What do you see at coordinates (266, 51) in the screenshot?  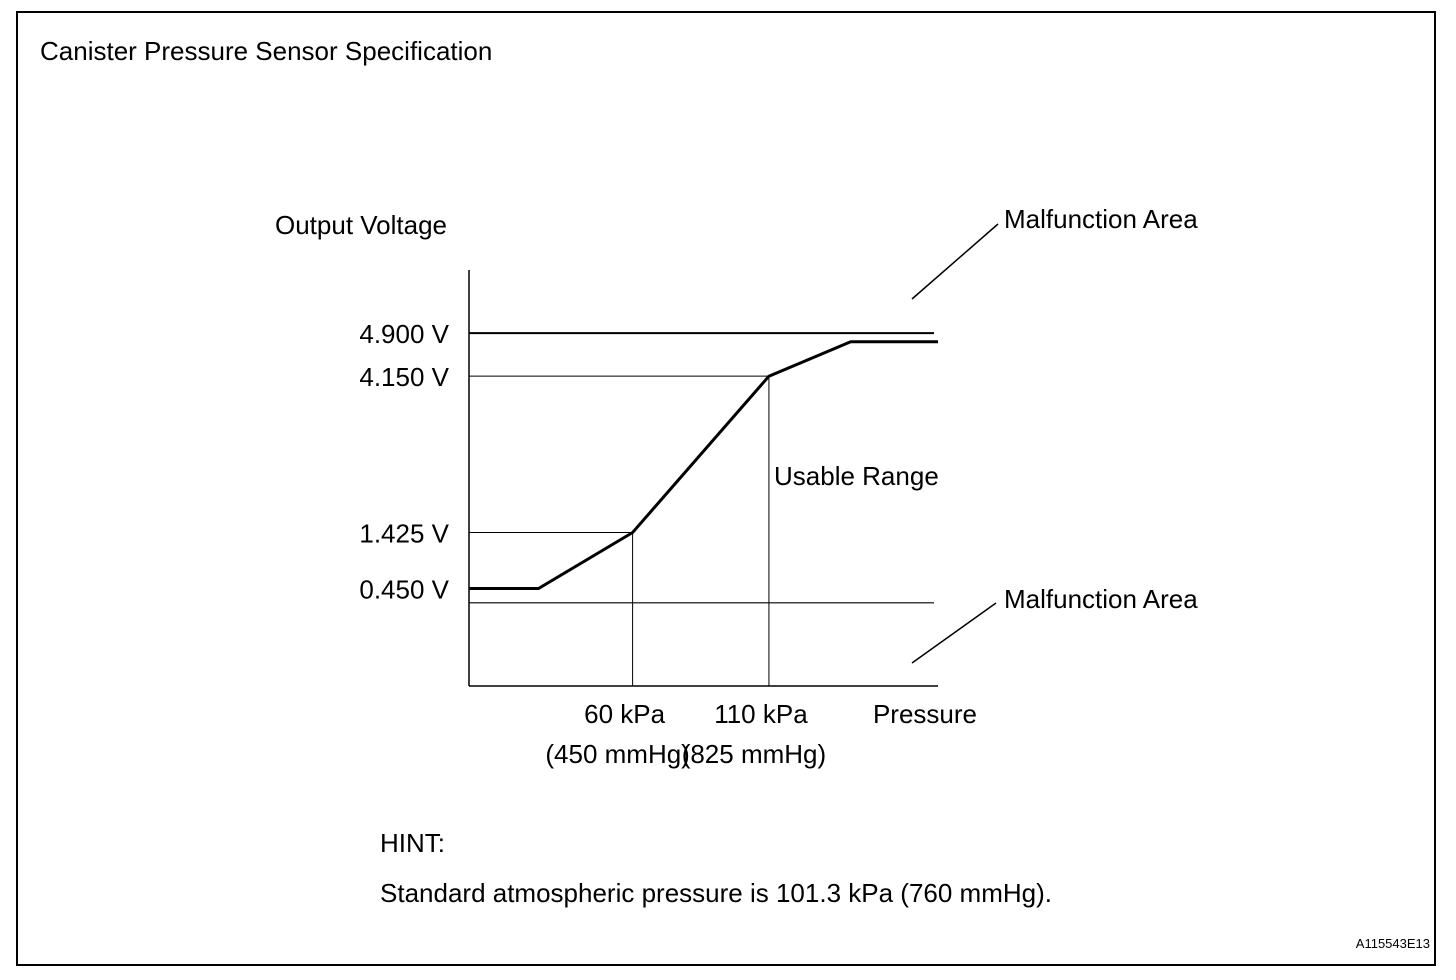 I see `page-title: Canister Pressure Sensor Specification` at bounding box center [266, 51].